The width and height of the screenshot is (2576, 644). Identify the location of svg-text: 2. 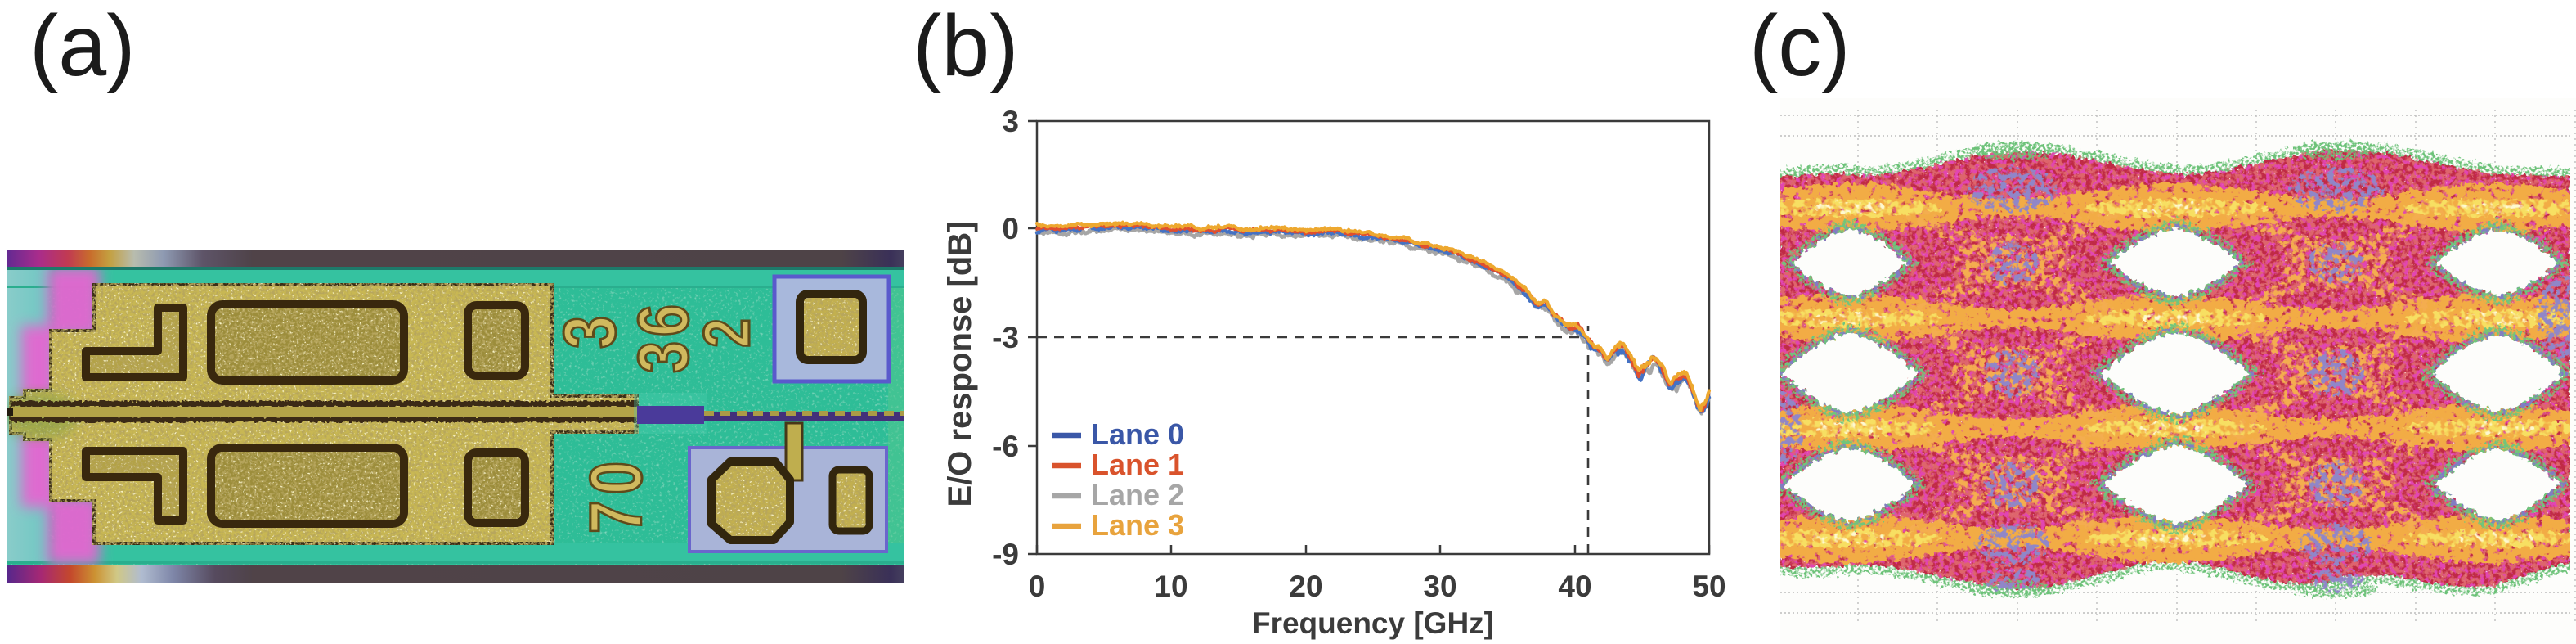
(726, 333).